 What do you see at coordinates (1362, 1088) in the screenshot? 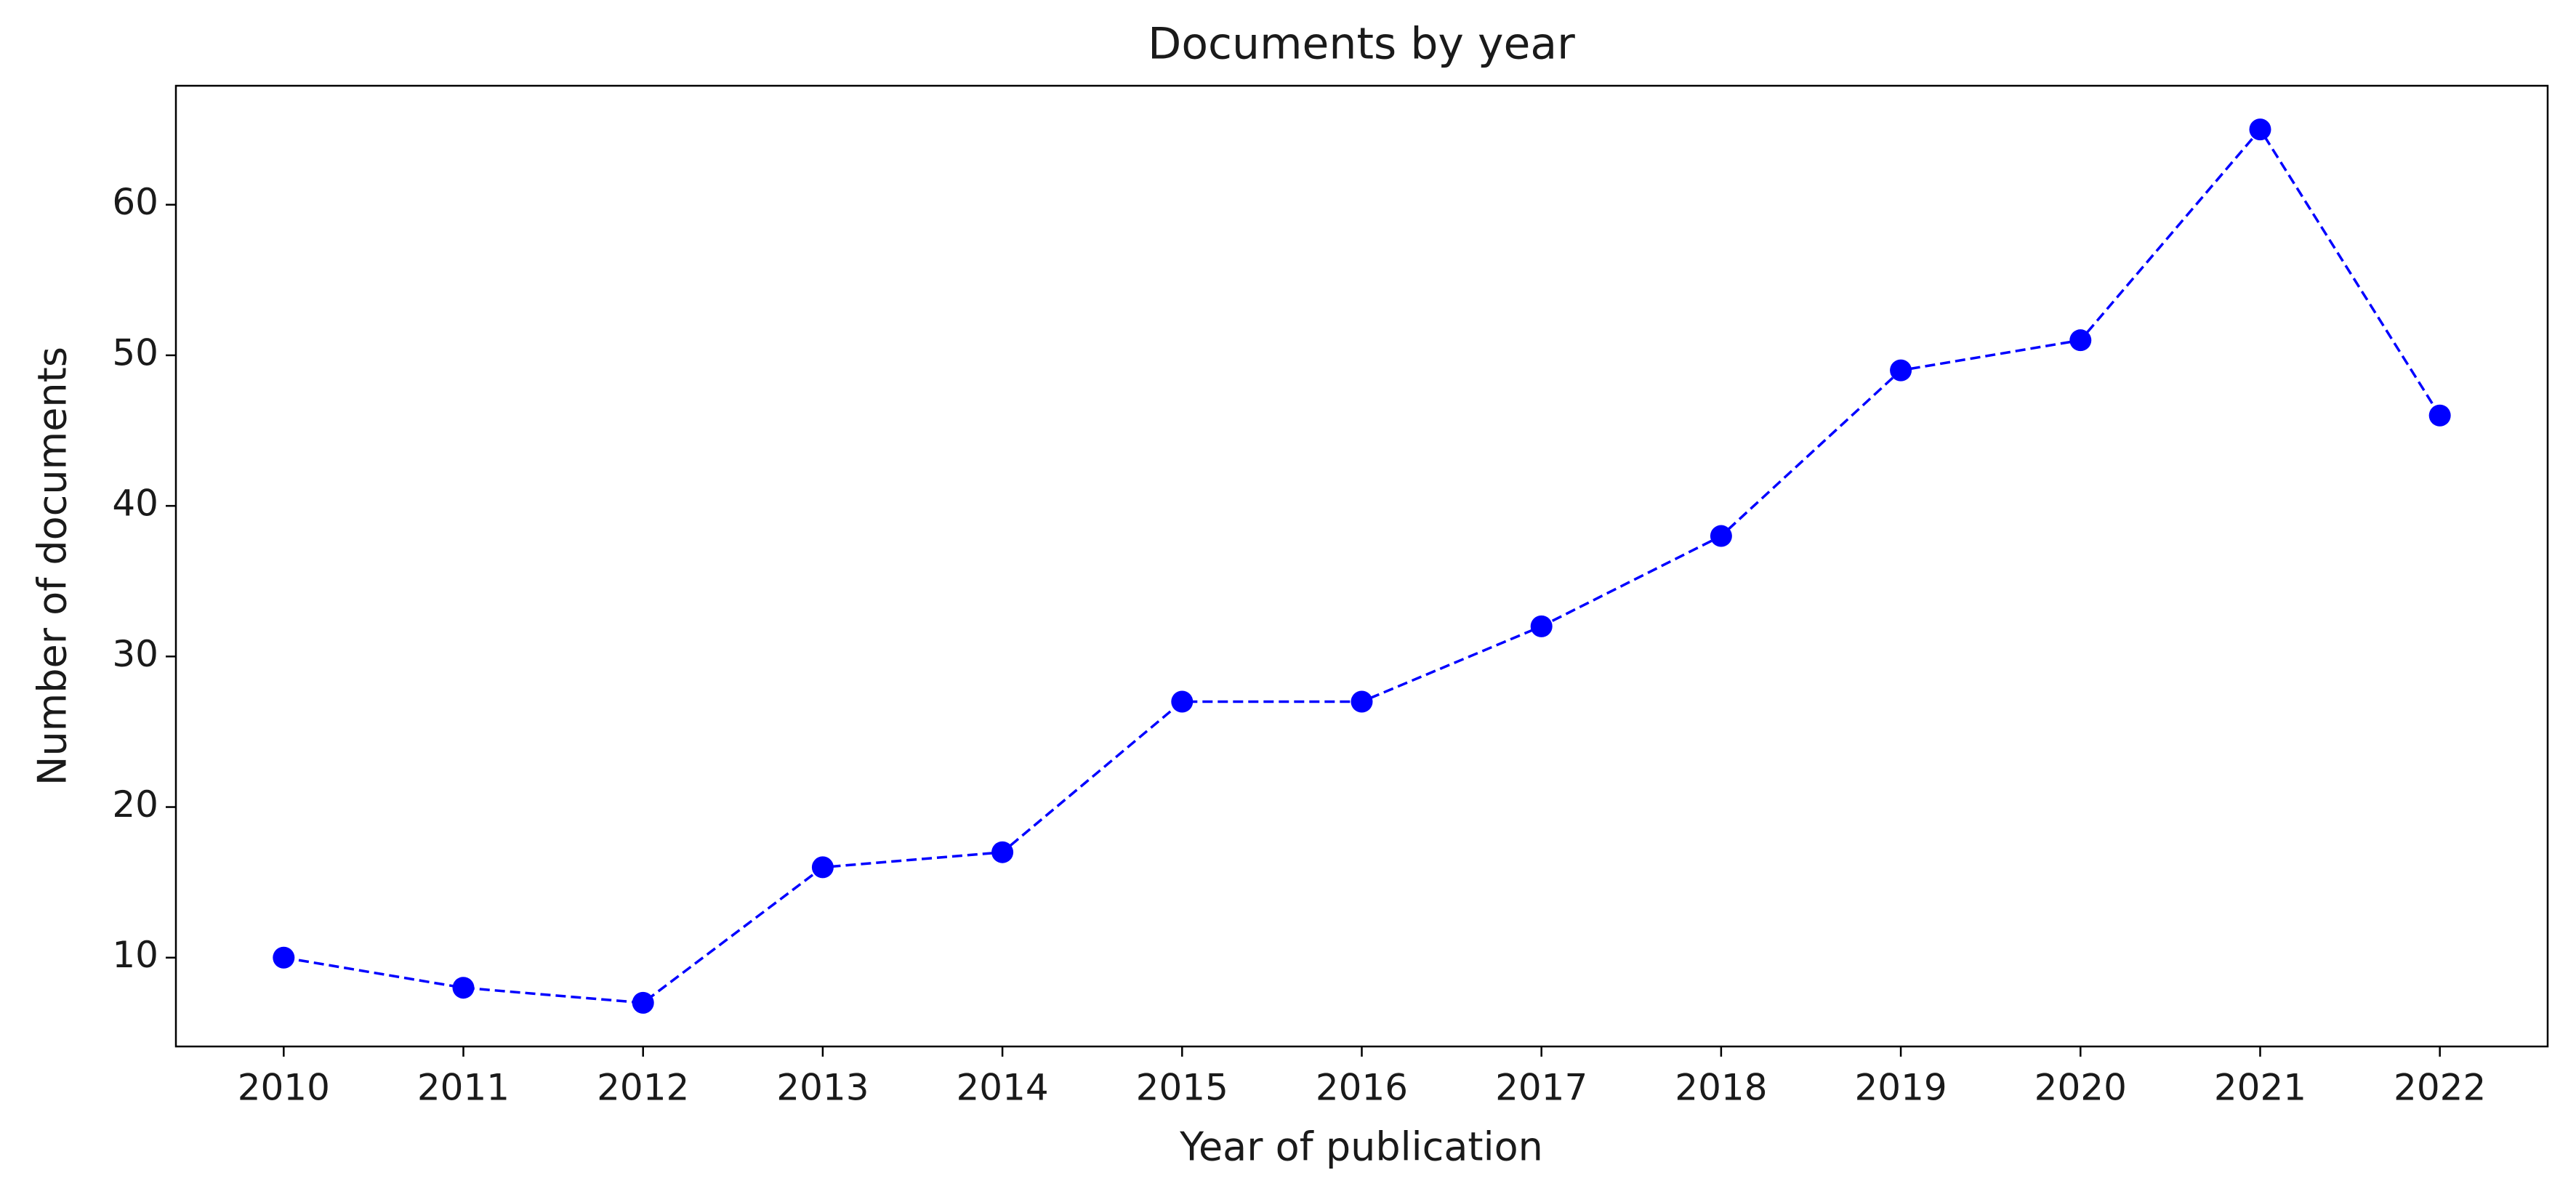
I see `x-tick-label: 2016` at bounding box center [1362, 1088].